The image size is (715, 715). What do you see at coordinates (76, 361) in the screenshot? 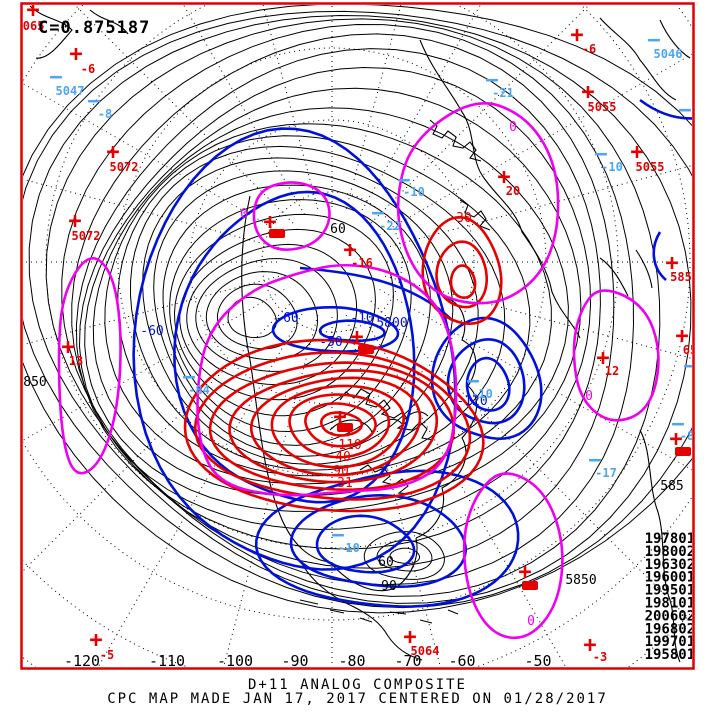
I see `marker-value: 13` at bounding box center [76, 361].